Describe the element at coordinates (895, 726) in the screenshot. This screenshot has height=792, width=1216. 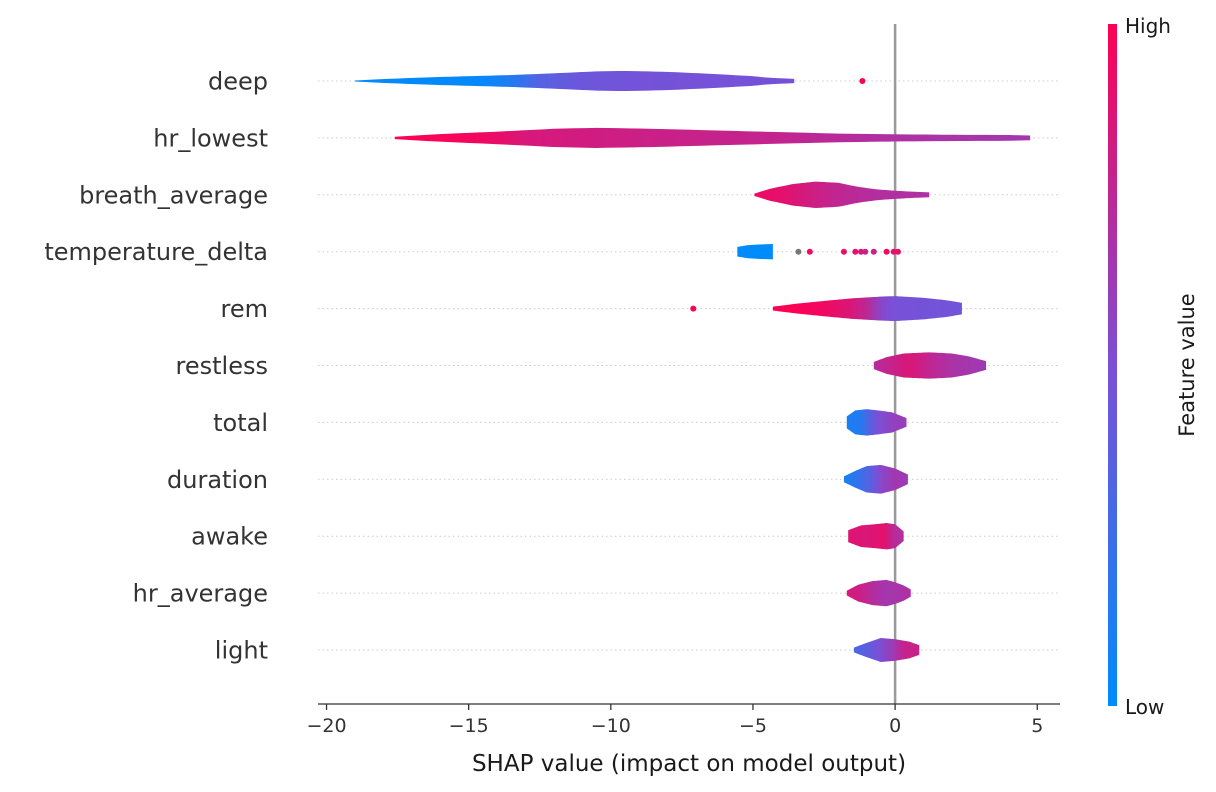
I see `x-tick-label: 0` at that location.